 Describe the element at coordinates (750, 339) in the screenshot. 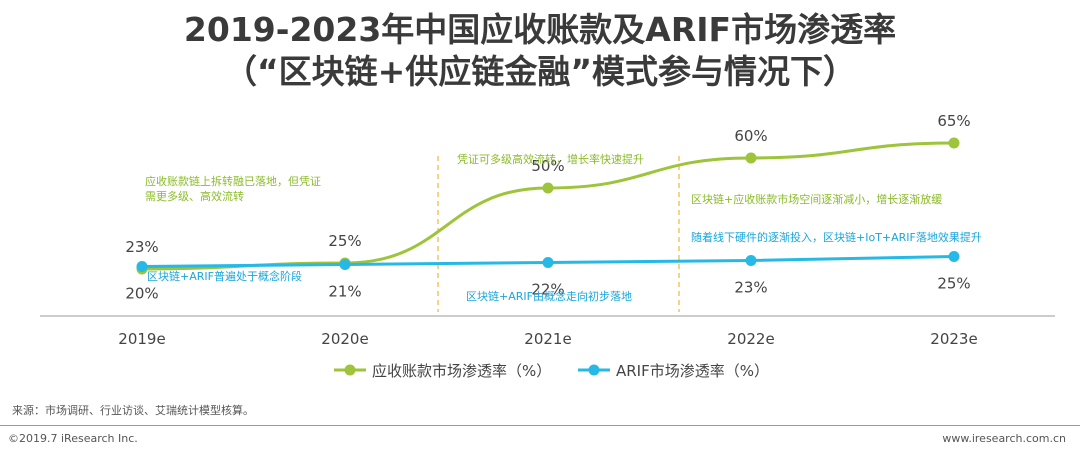

I see `x-tick-label: 2022e` at that location.